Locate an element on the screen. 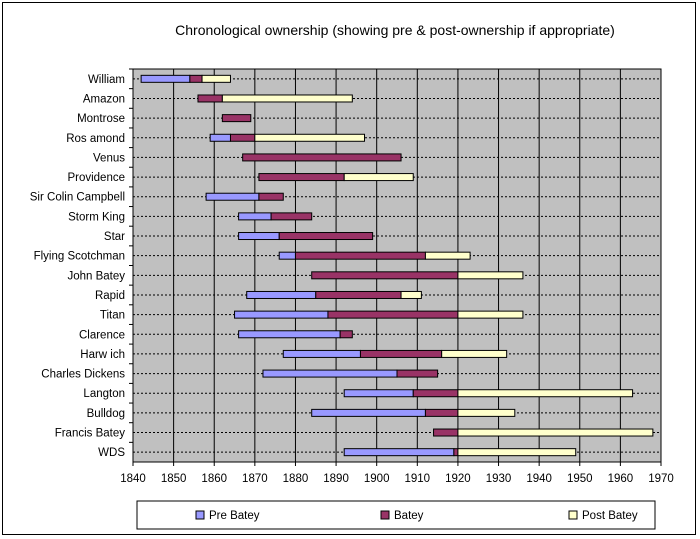 Image resolution: width=700 pixels, height=539 pixels. category-label: Clarence is located at coordinates (102, 335).